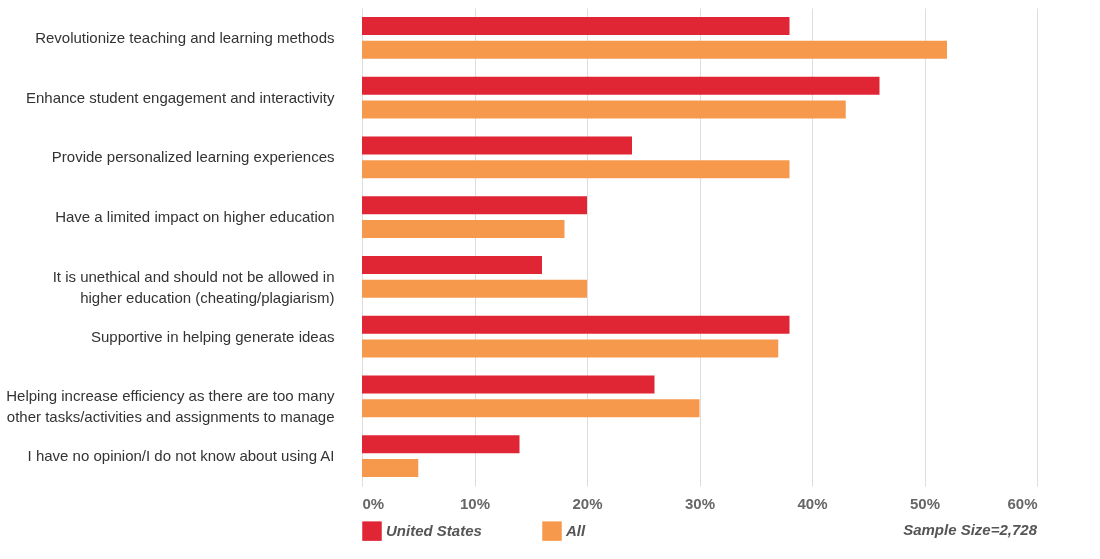  What do you see at coordinates (193, 286) in the screenshot?
I see `y-tick-label: It is unethical and should not be allowed in higher education (cheating/plagiarism)` at bounding box center [193, 286].